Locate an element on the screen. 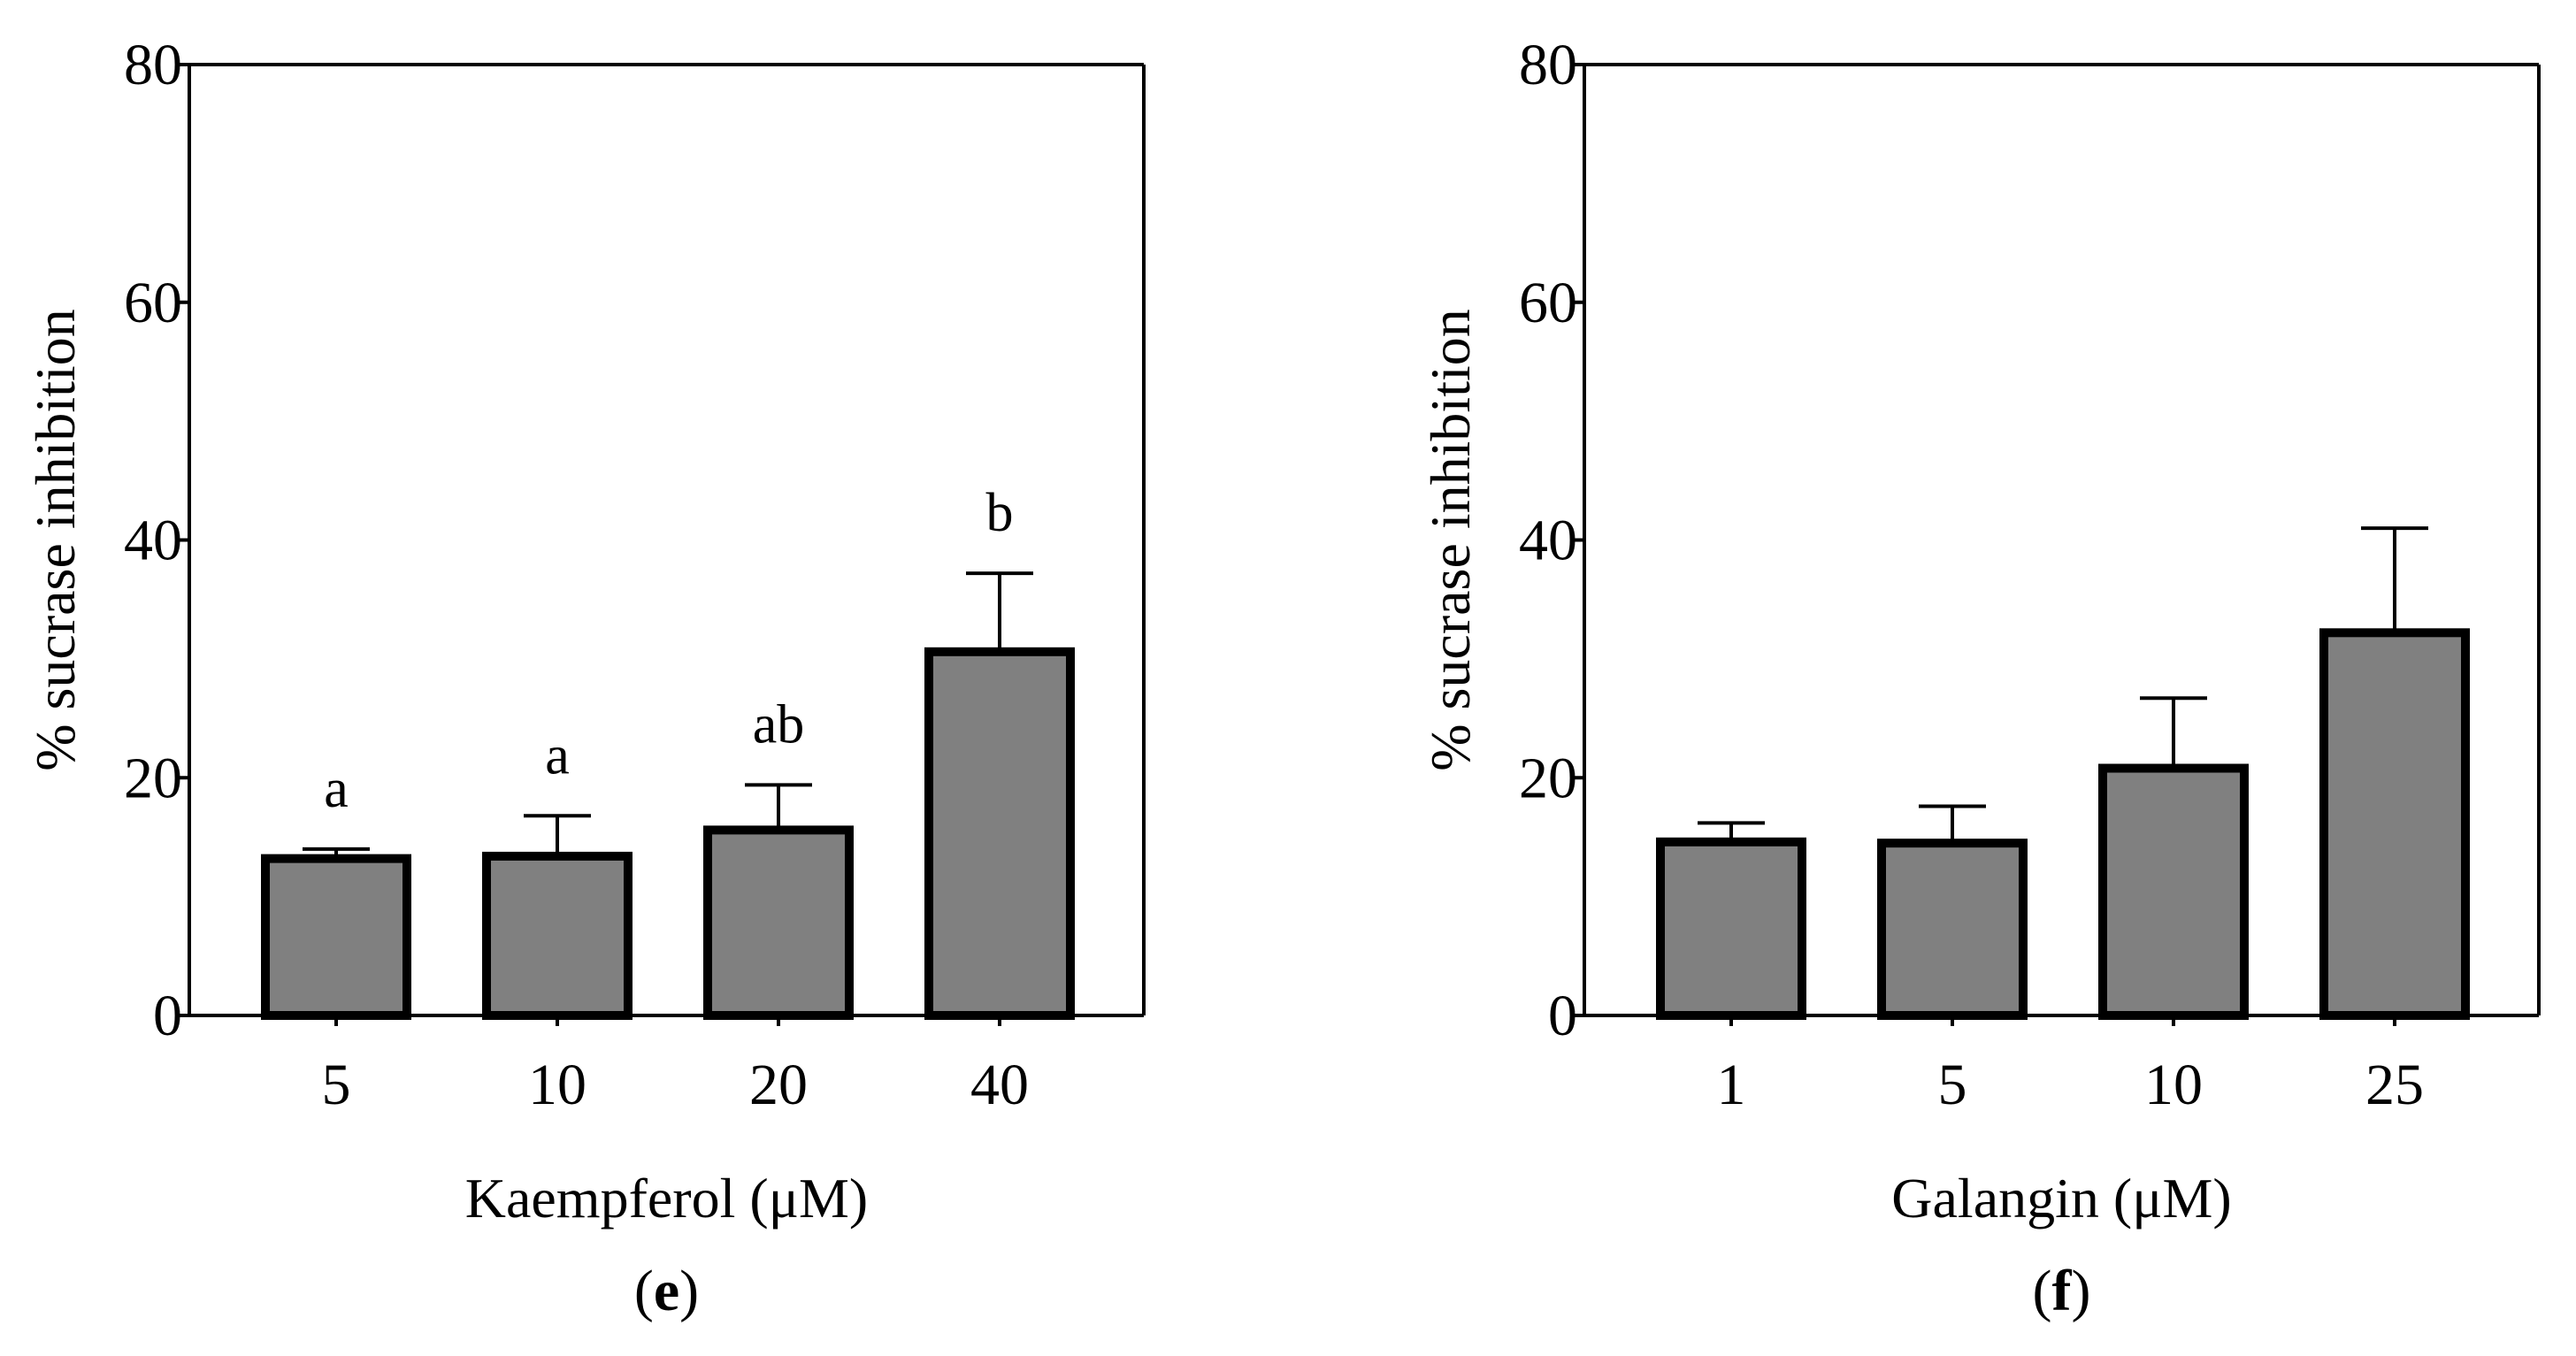 The image size is (2576, 1356). x-tick-label: 20 is located at coordinates (778, 1085).